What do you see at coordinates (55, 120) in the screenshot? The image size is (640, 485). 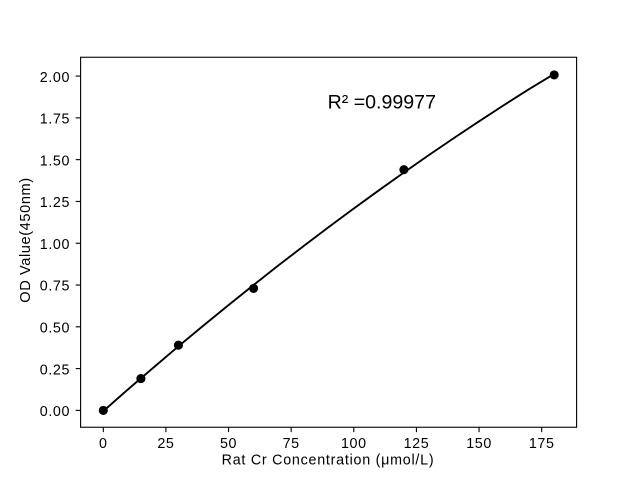 I see `svg-text: 1.75` at bounding box center [55, 120].